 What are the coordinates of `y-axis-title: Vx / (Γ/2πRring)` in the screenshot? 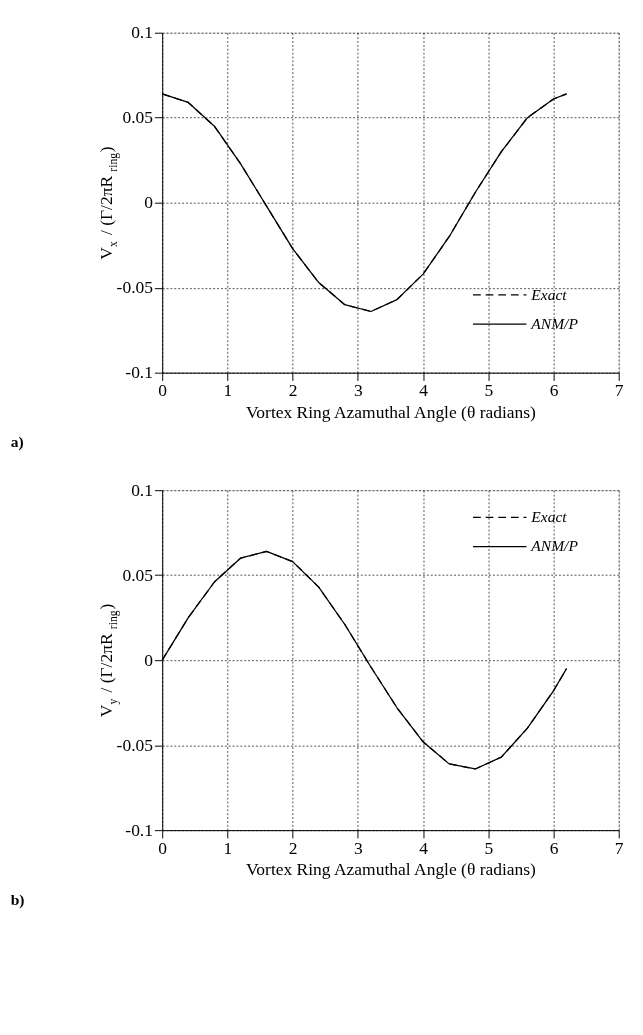 It's located at (107, 203).